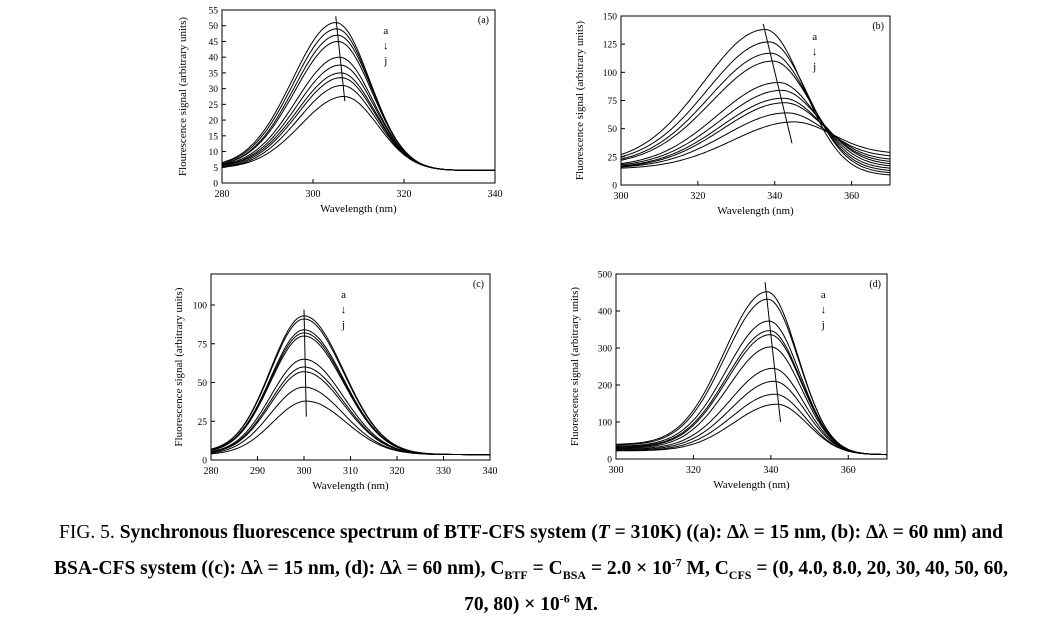 Image resolution: width=1062 pixels, height=629 pixels. What do you see at coordinates (214, 12) in the screenshot?
I see `y-tick-label: 55` at bounding box center [214, 12].